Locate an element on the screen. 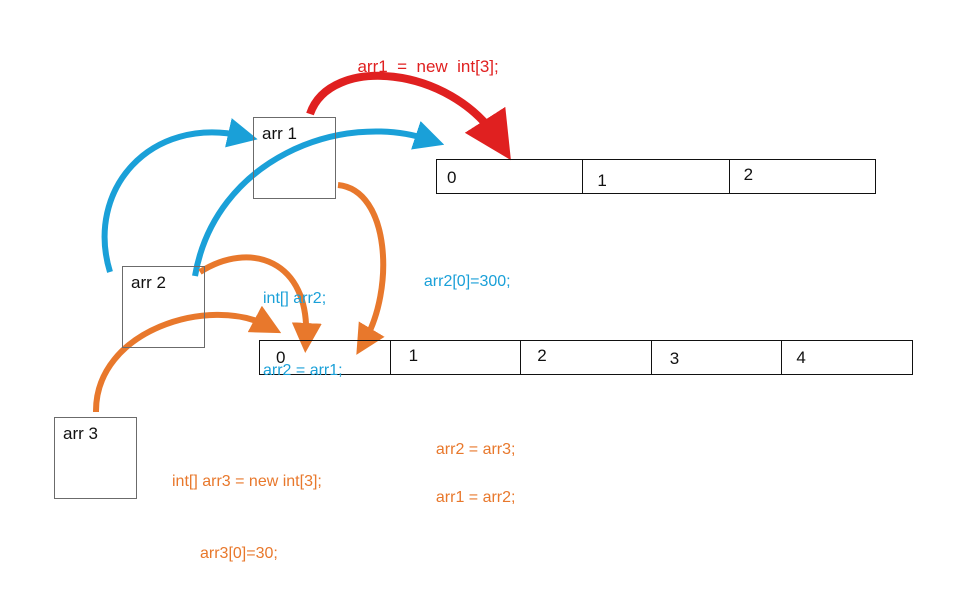 The width and height of the screenshot is (960, 590). top-array-cell-value: 2 is located at coordinates (748, 174).